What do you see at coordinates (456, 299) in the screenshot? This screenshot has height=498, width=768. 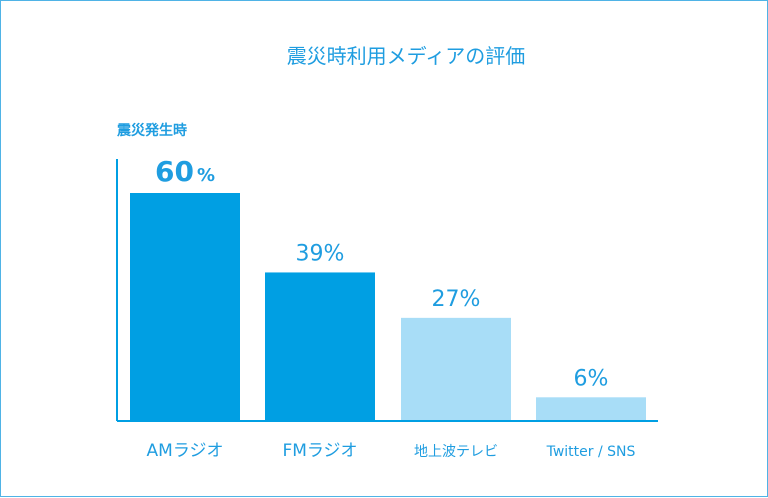 I see `value-label-3: 27%` at bounding box center [456, 299].